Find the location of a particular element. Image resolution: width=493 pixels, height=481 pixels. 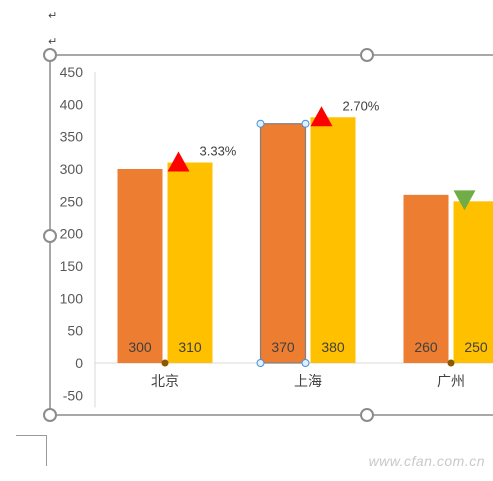

y-tick-label: 250 is located at coordinates (72, 201).